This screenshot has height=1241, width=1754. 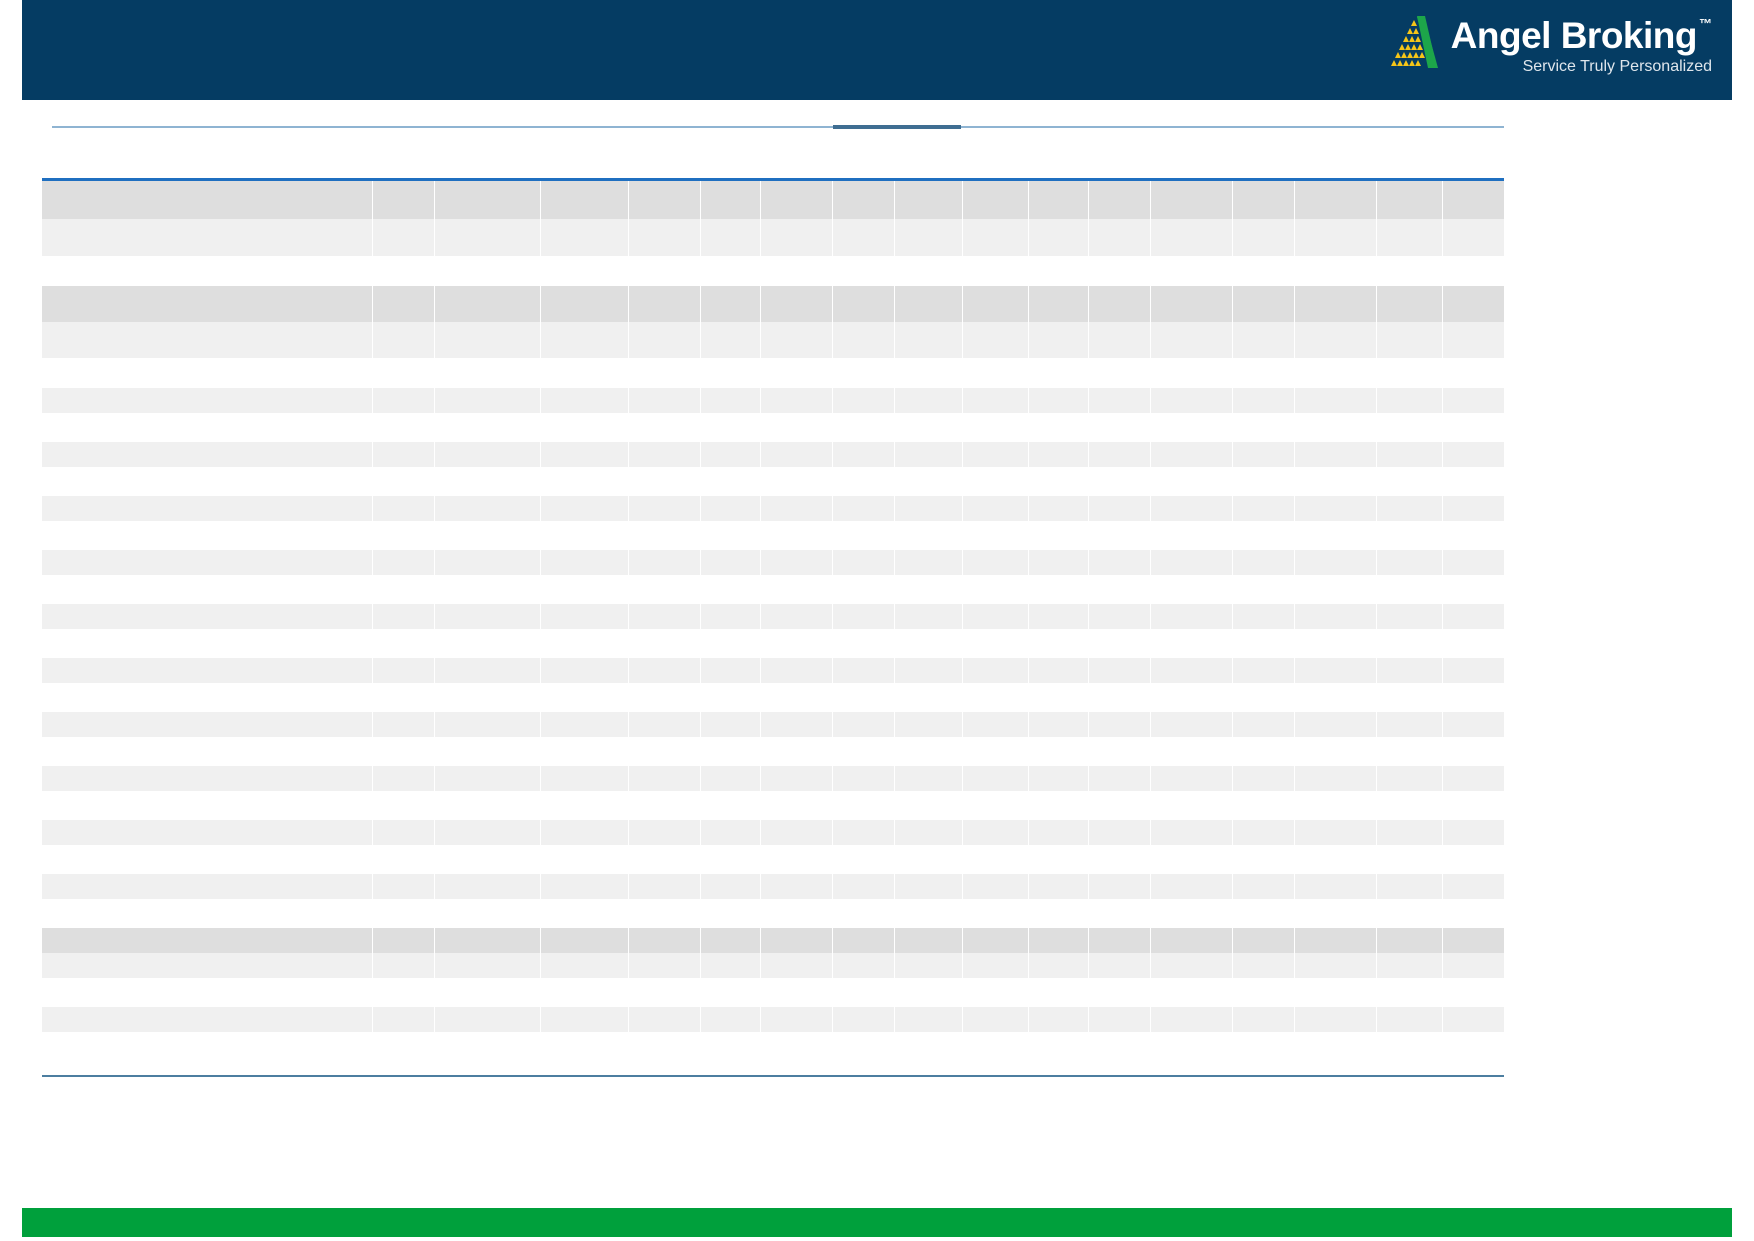 I want to click on angel-triangle-logo-icon, so click(x=1413, y=42).